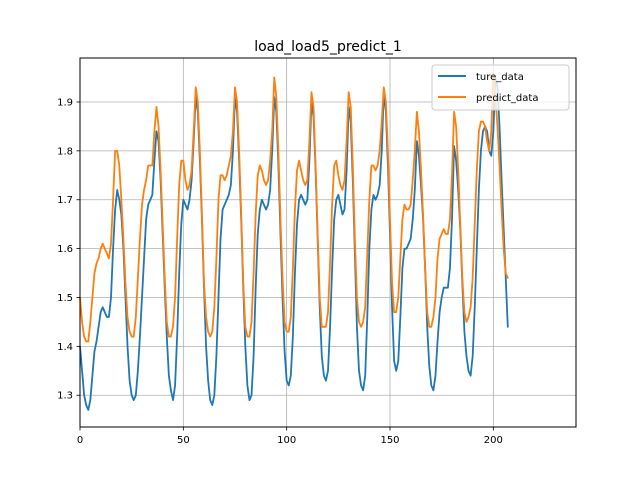 Image resolution: width=640 pixels, height=480 pixels. I want to click on y-tick-label: 1.7, so click(65, 200).